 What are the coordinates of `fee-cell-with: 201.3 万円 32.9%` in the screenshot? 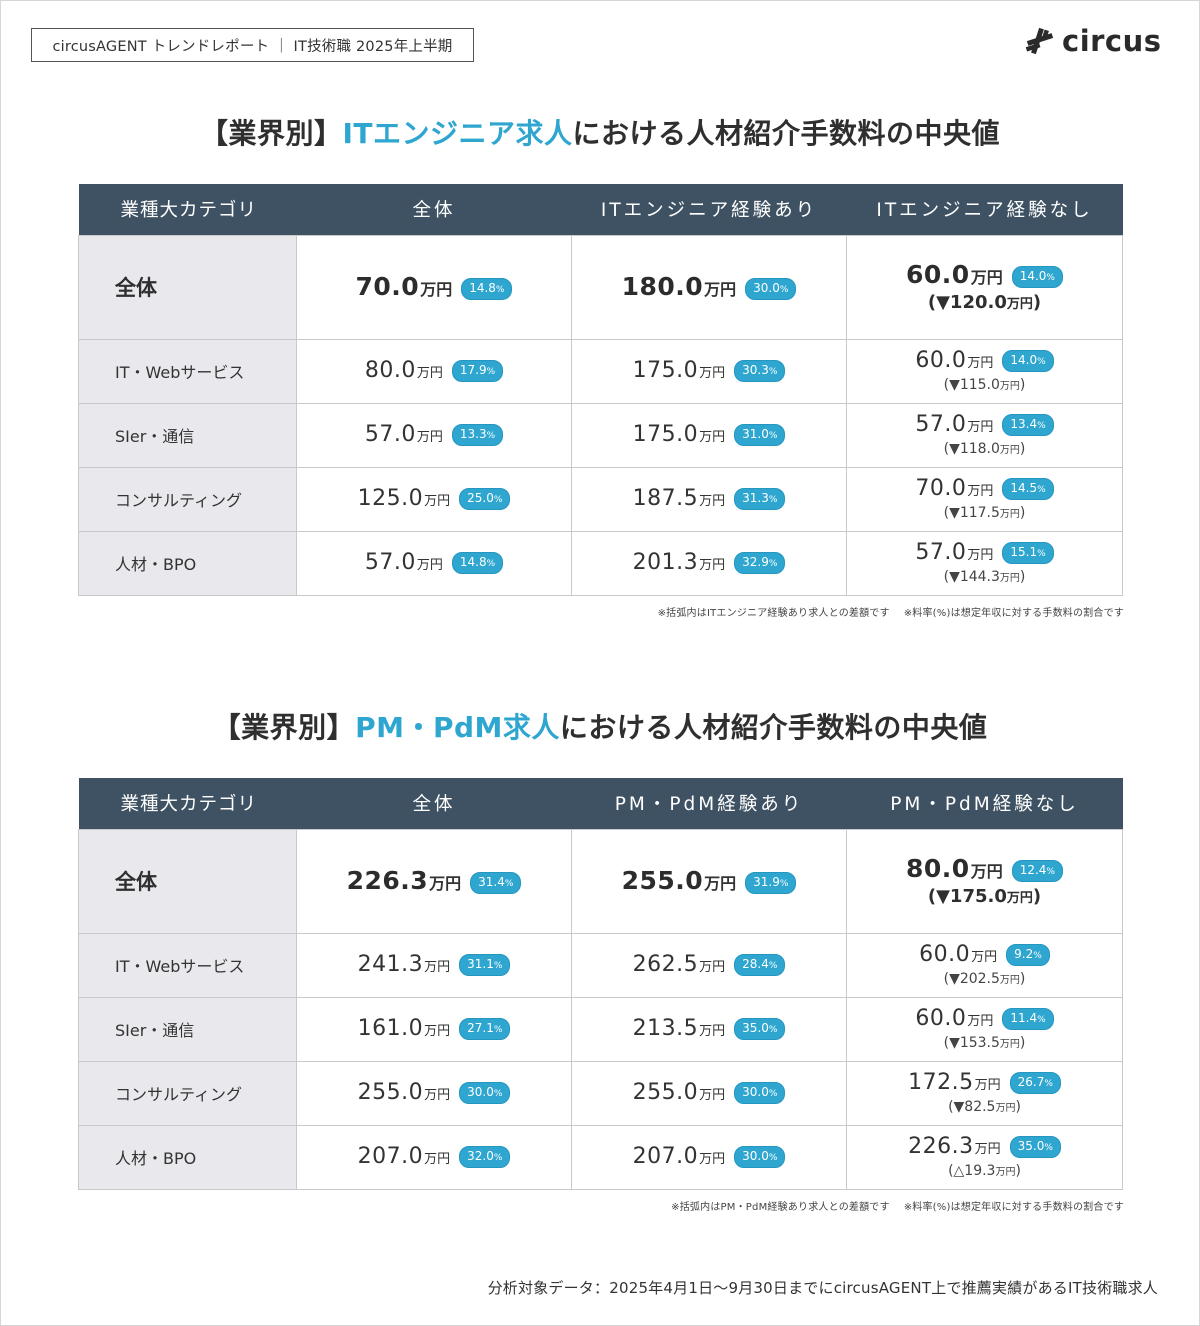 It's located at (709, 563).